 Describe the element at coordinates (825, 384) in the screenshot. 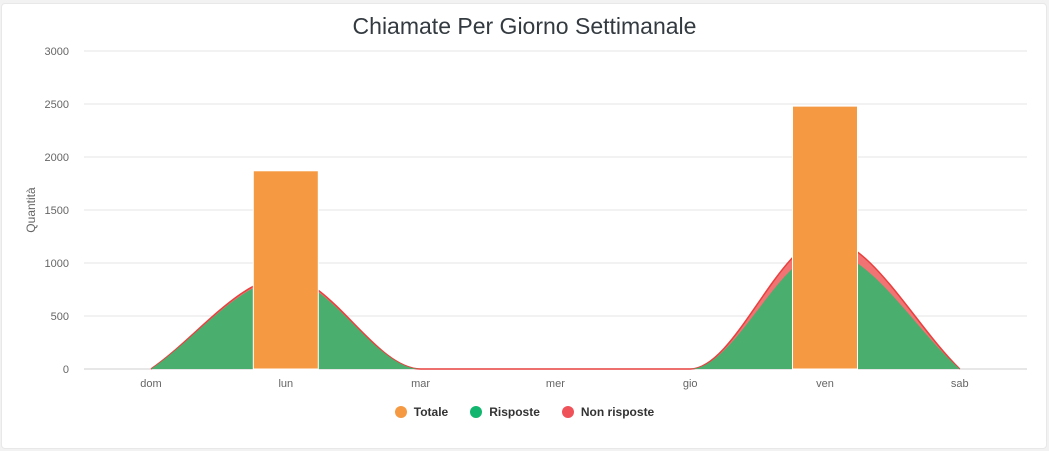

I see `x-tick-label: ven` at that location.